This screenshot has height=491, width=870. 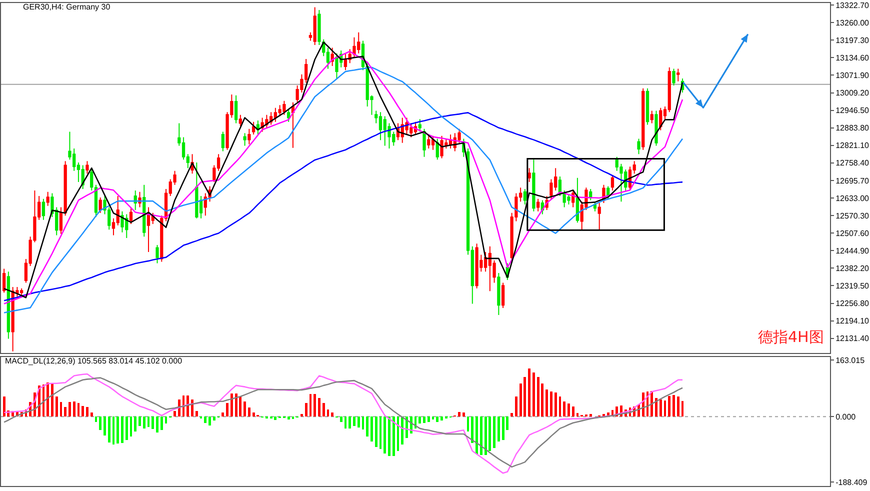 What do you see at coordinates (853, 303) in the screenshot?
I see `y-tick-label: 12256.80` at bounding box center [853, 303].